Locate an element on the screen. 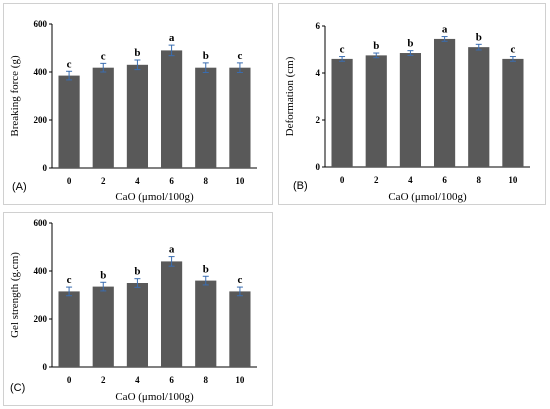 This screenshot has width=550, height=409. panel-label: (B) is located at coordinates (300, 186).